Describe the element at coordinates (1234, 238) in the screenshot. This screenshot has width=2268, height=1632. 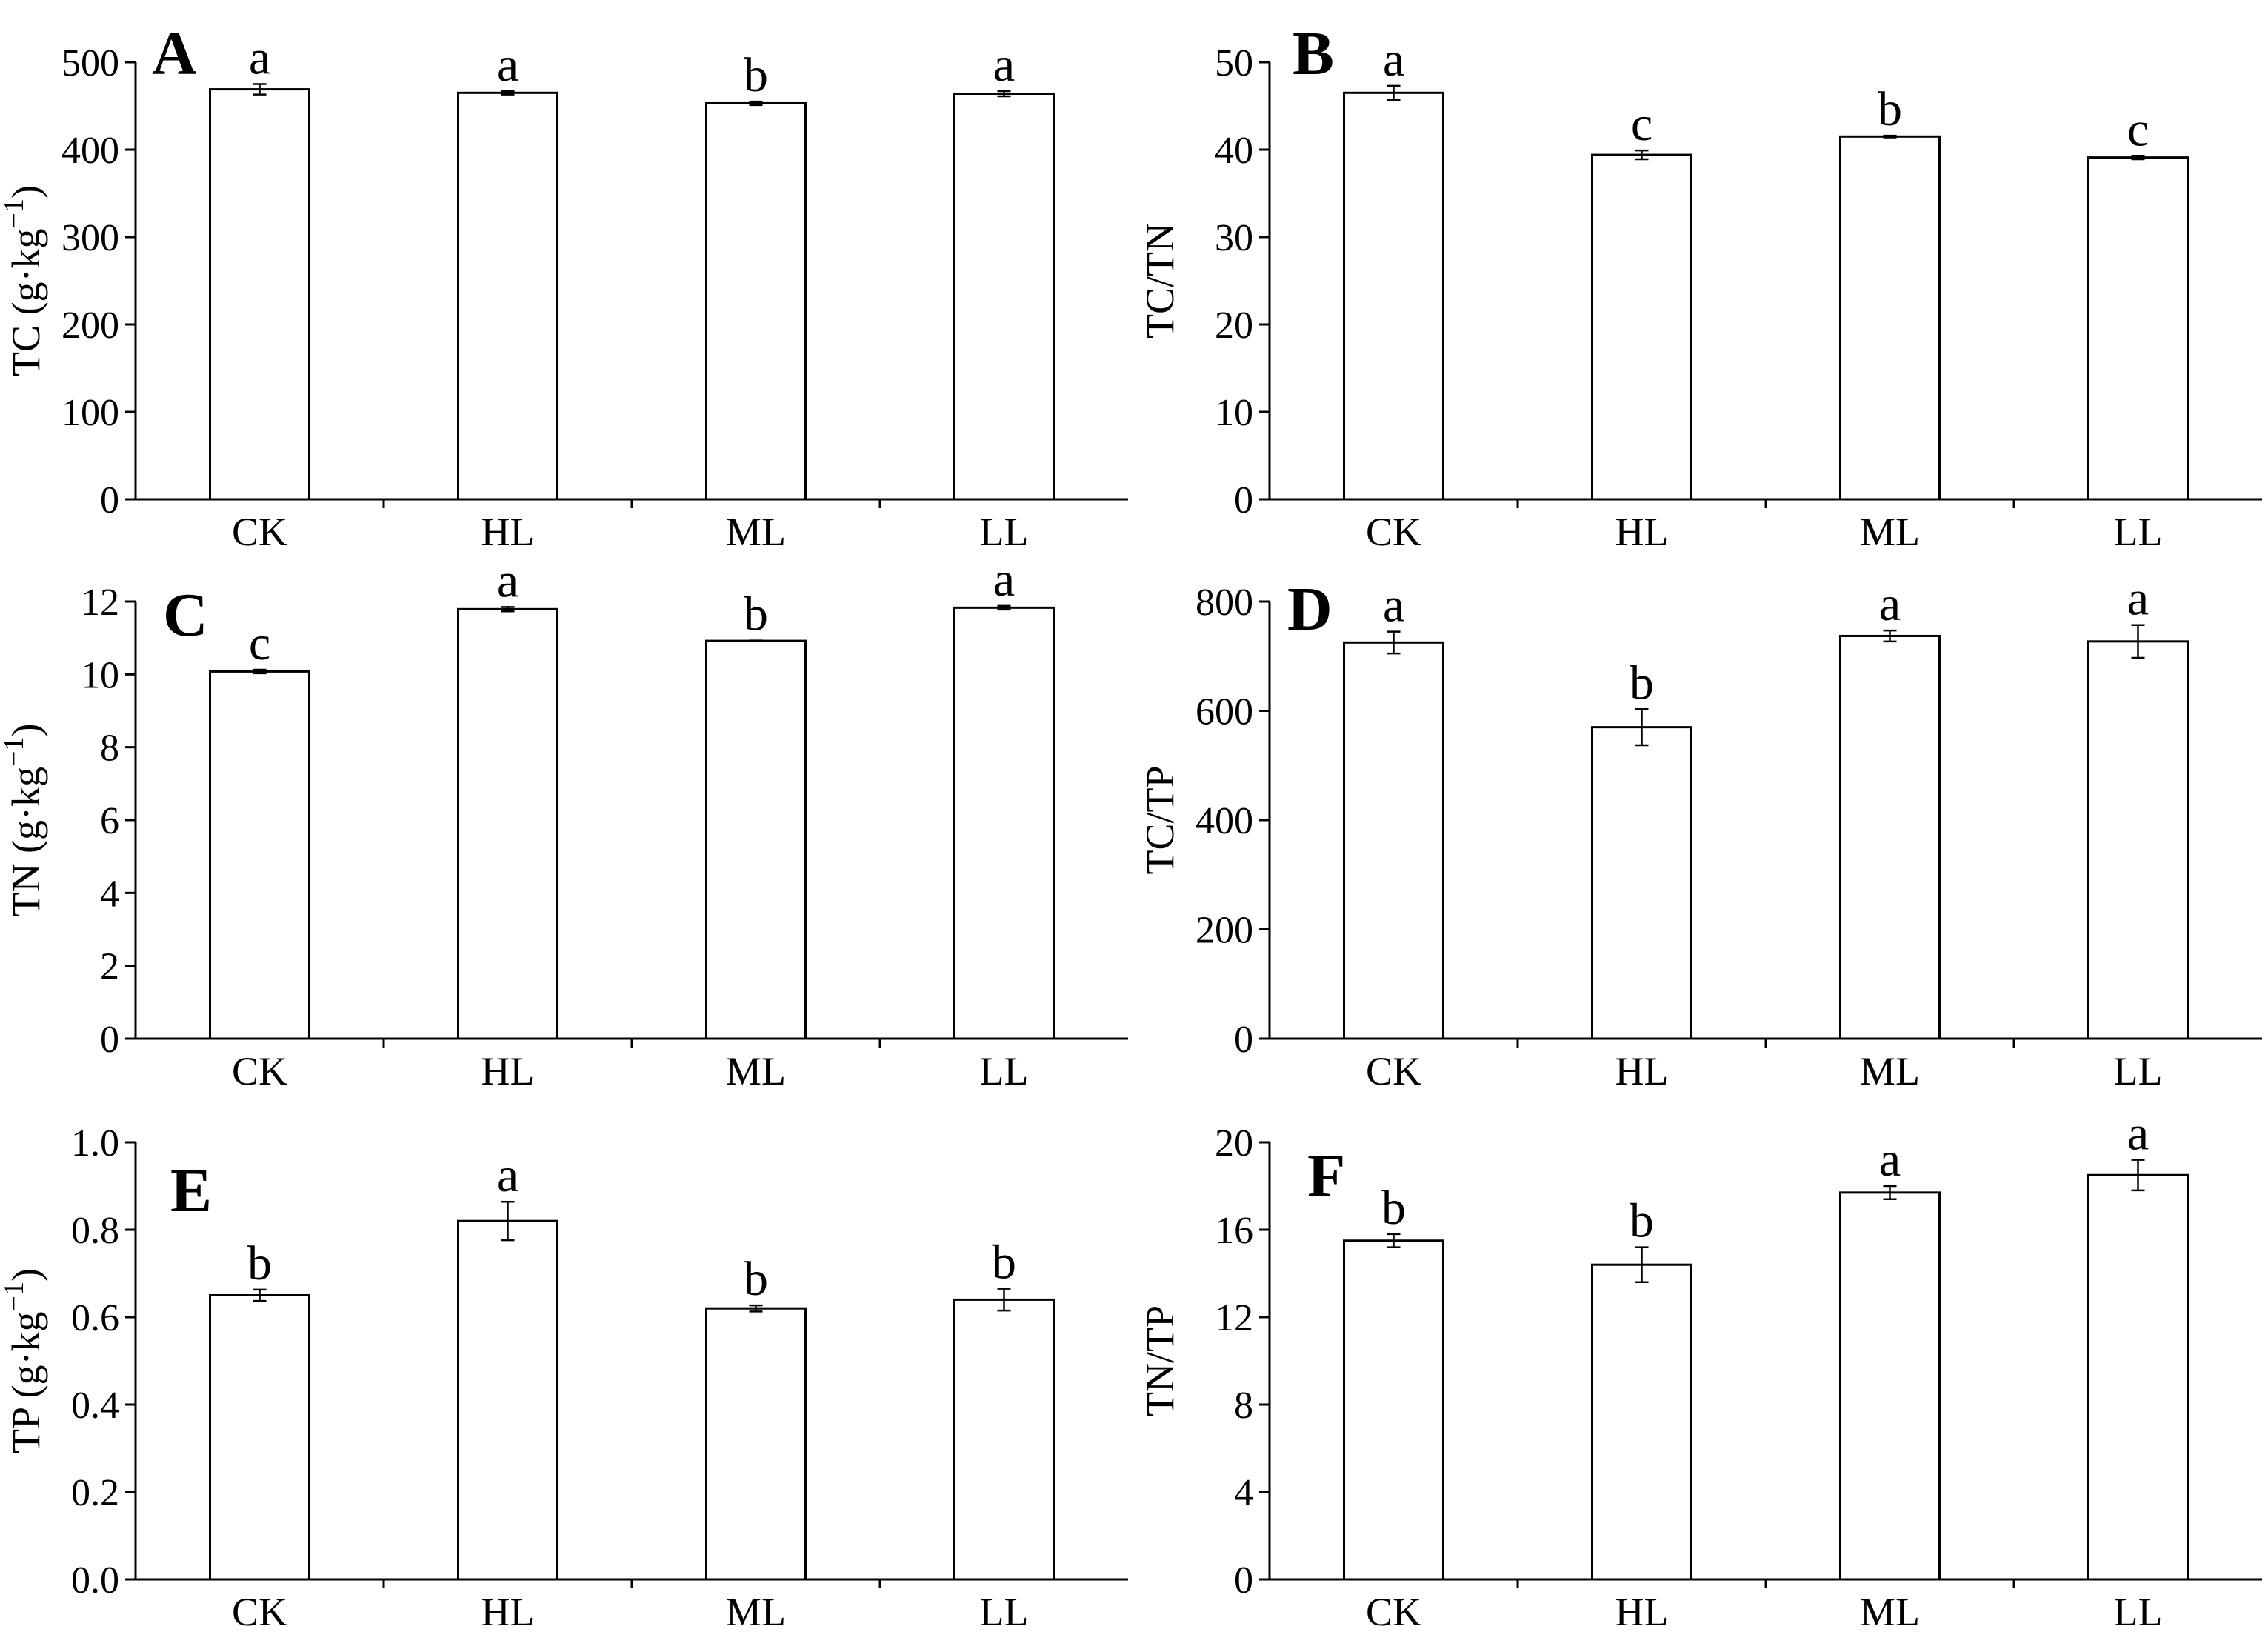
I see `y-tick-label: 30` at that location.